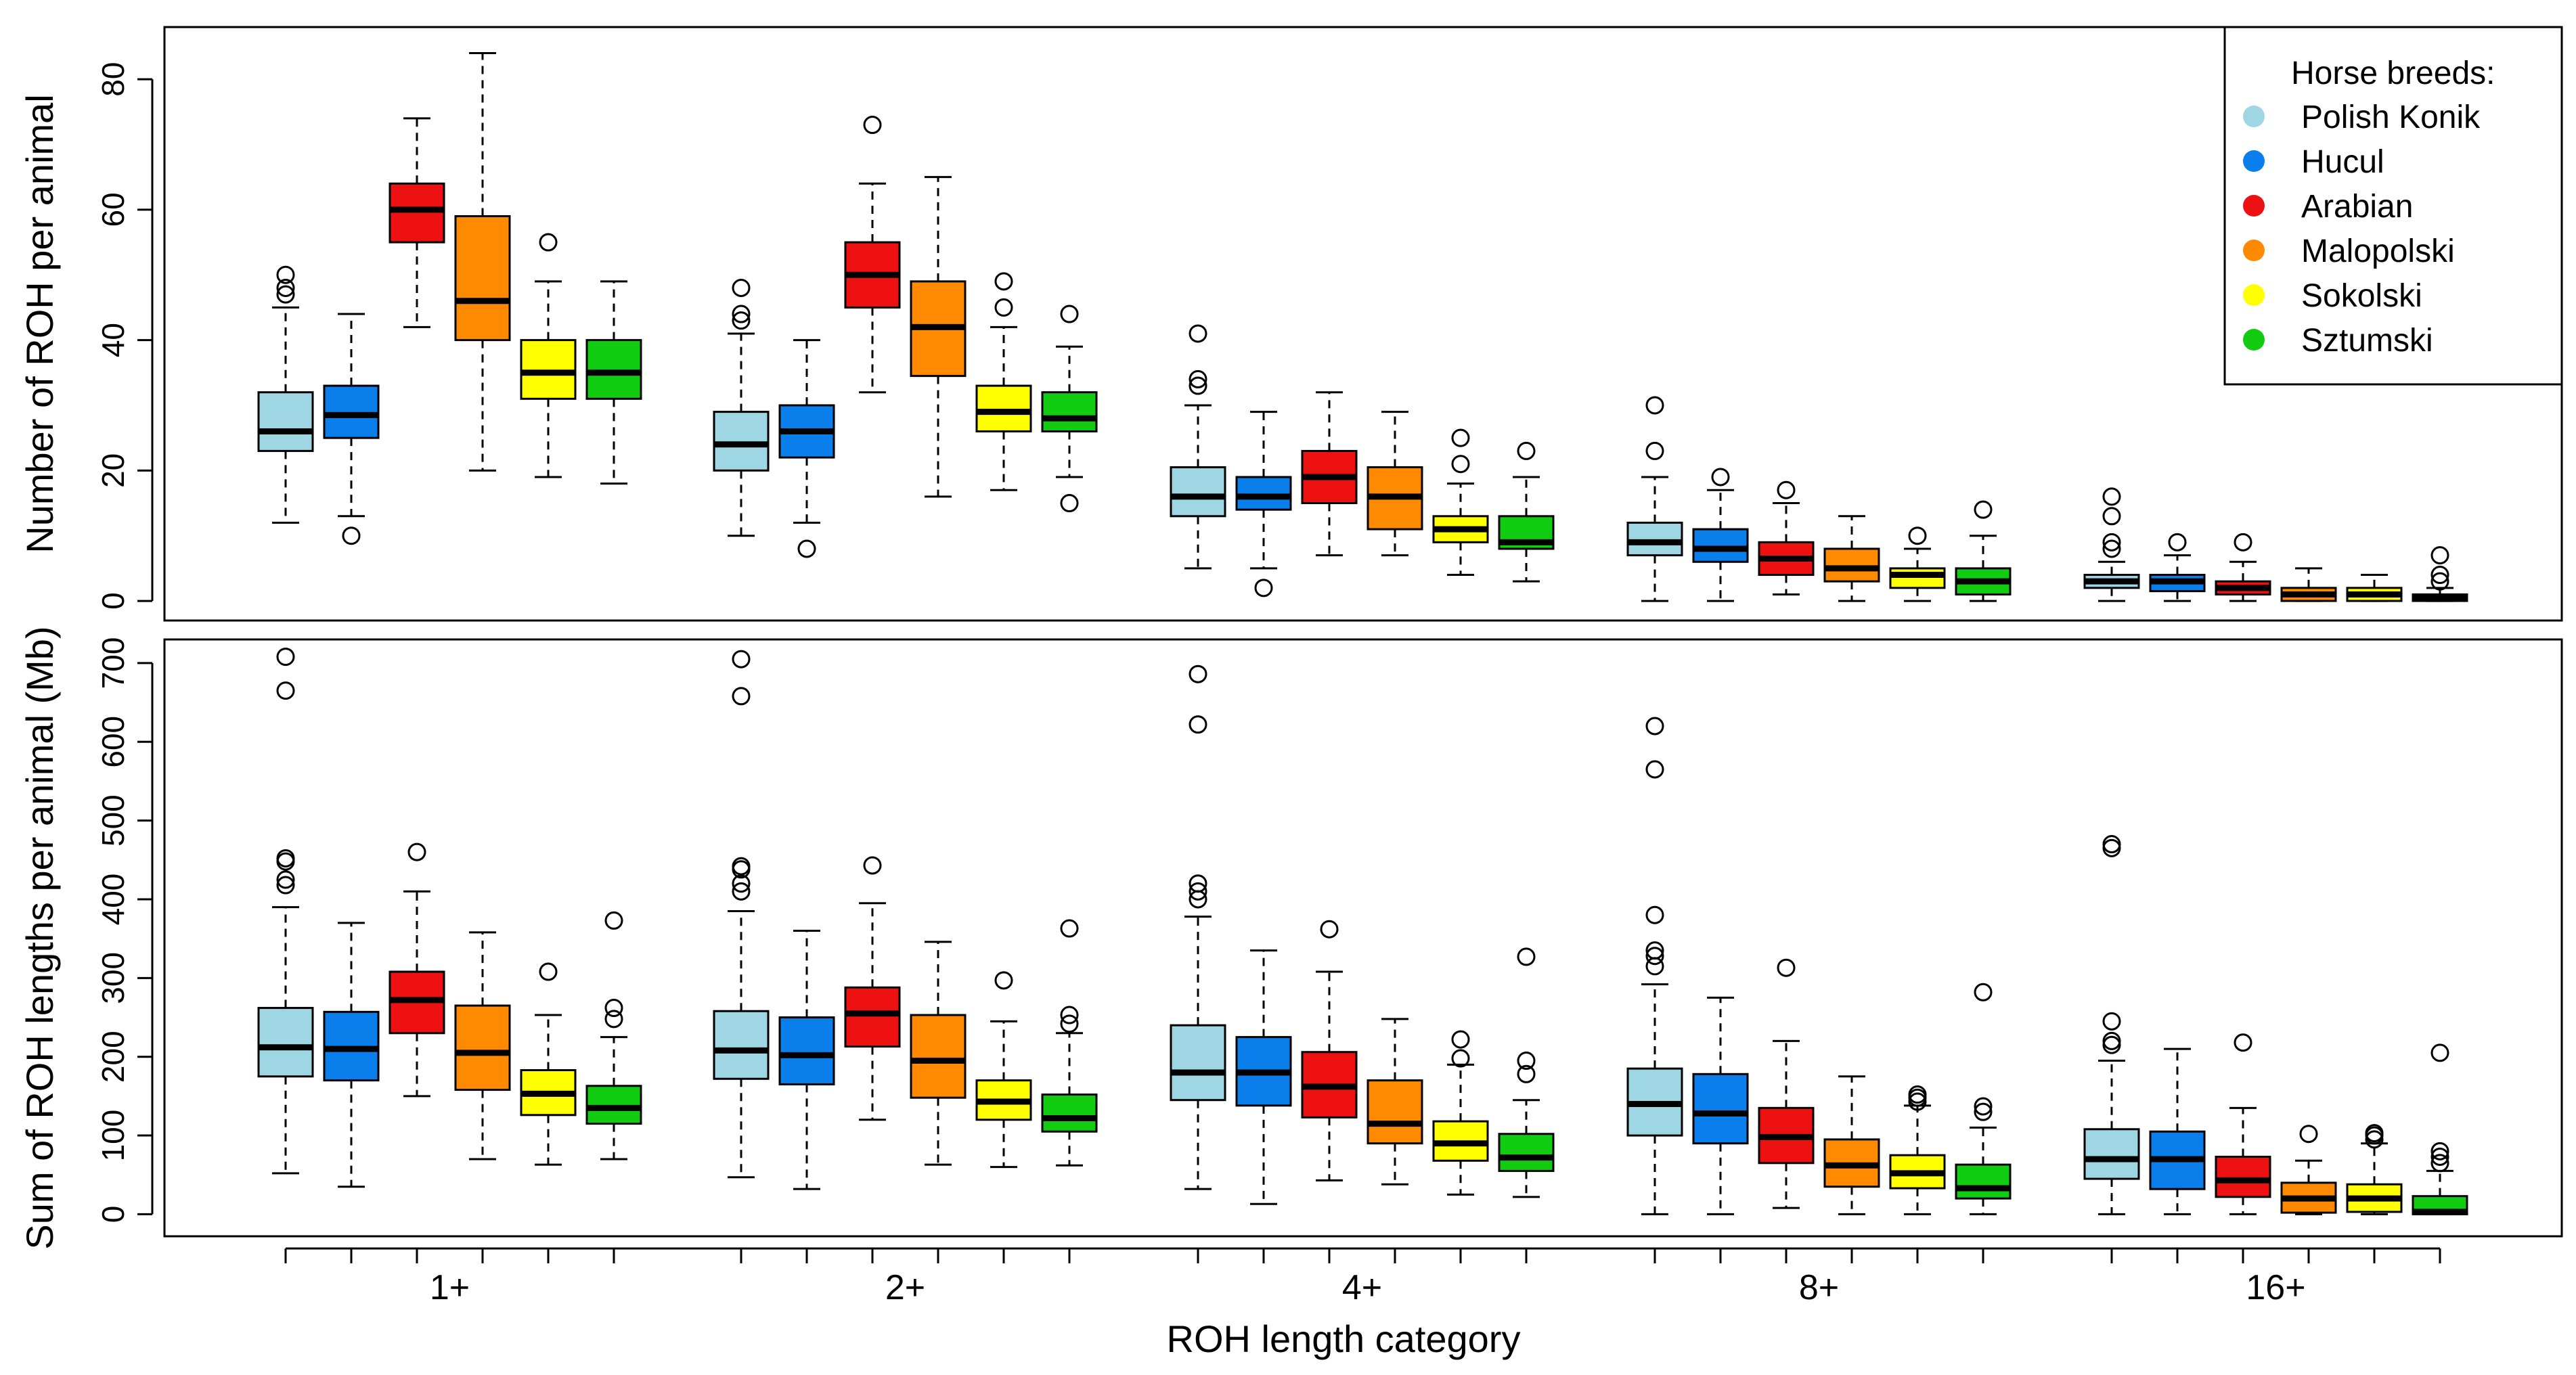  I want to click on y-tick-label: 60, so click(113, 210).